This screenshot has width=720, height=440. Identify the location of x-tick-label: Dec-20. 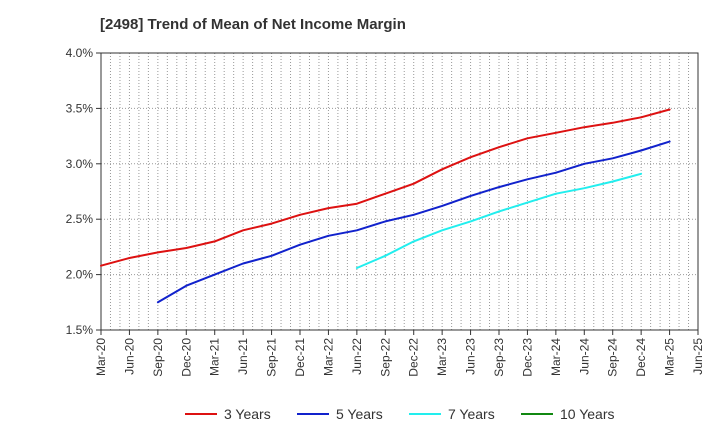
(186, 357).